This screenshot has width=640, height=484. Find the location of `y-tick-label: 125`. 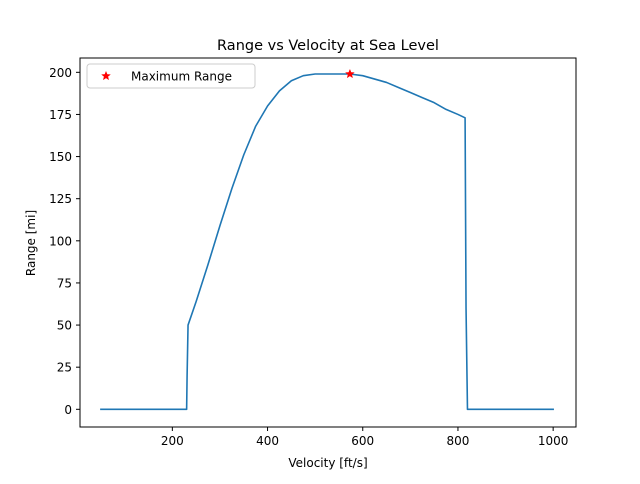

y-tick-label: 125 is located at coordinates (60, 199).